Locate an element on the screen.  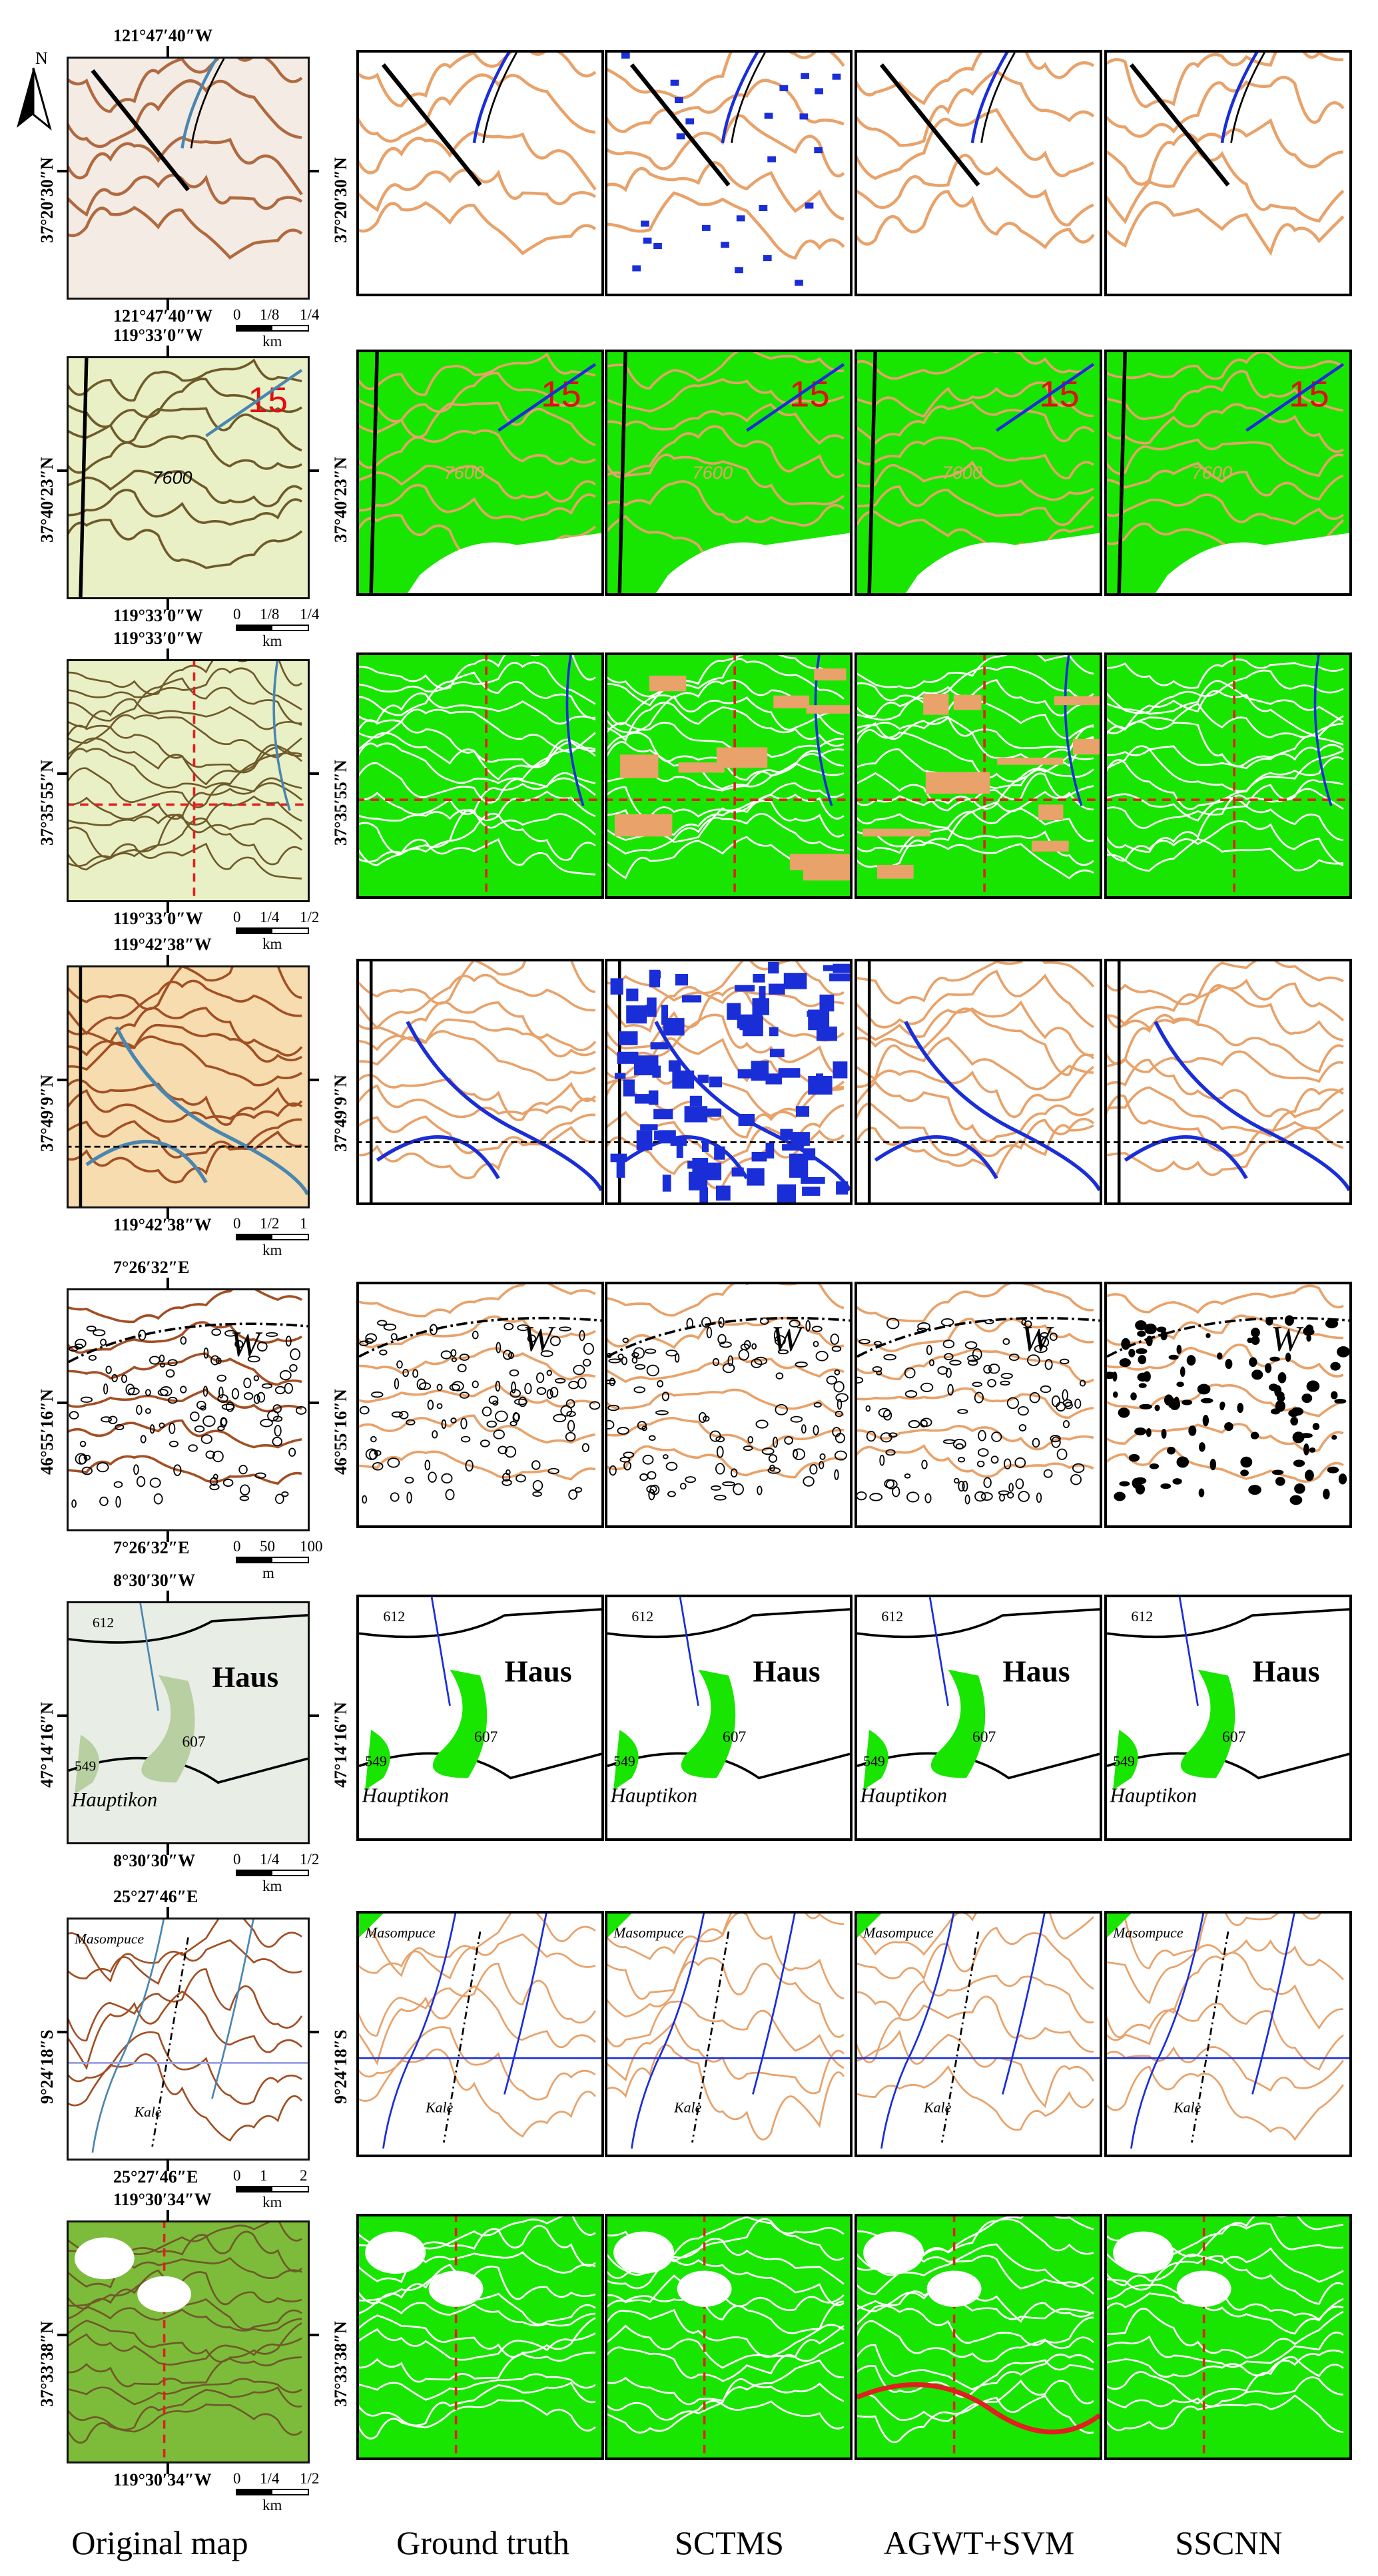
top-longitude-label: 8°30′30″W is located at coordinates (154, 1581).